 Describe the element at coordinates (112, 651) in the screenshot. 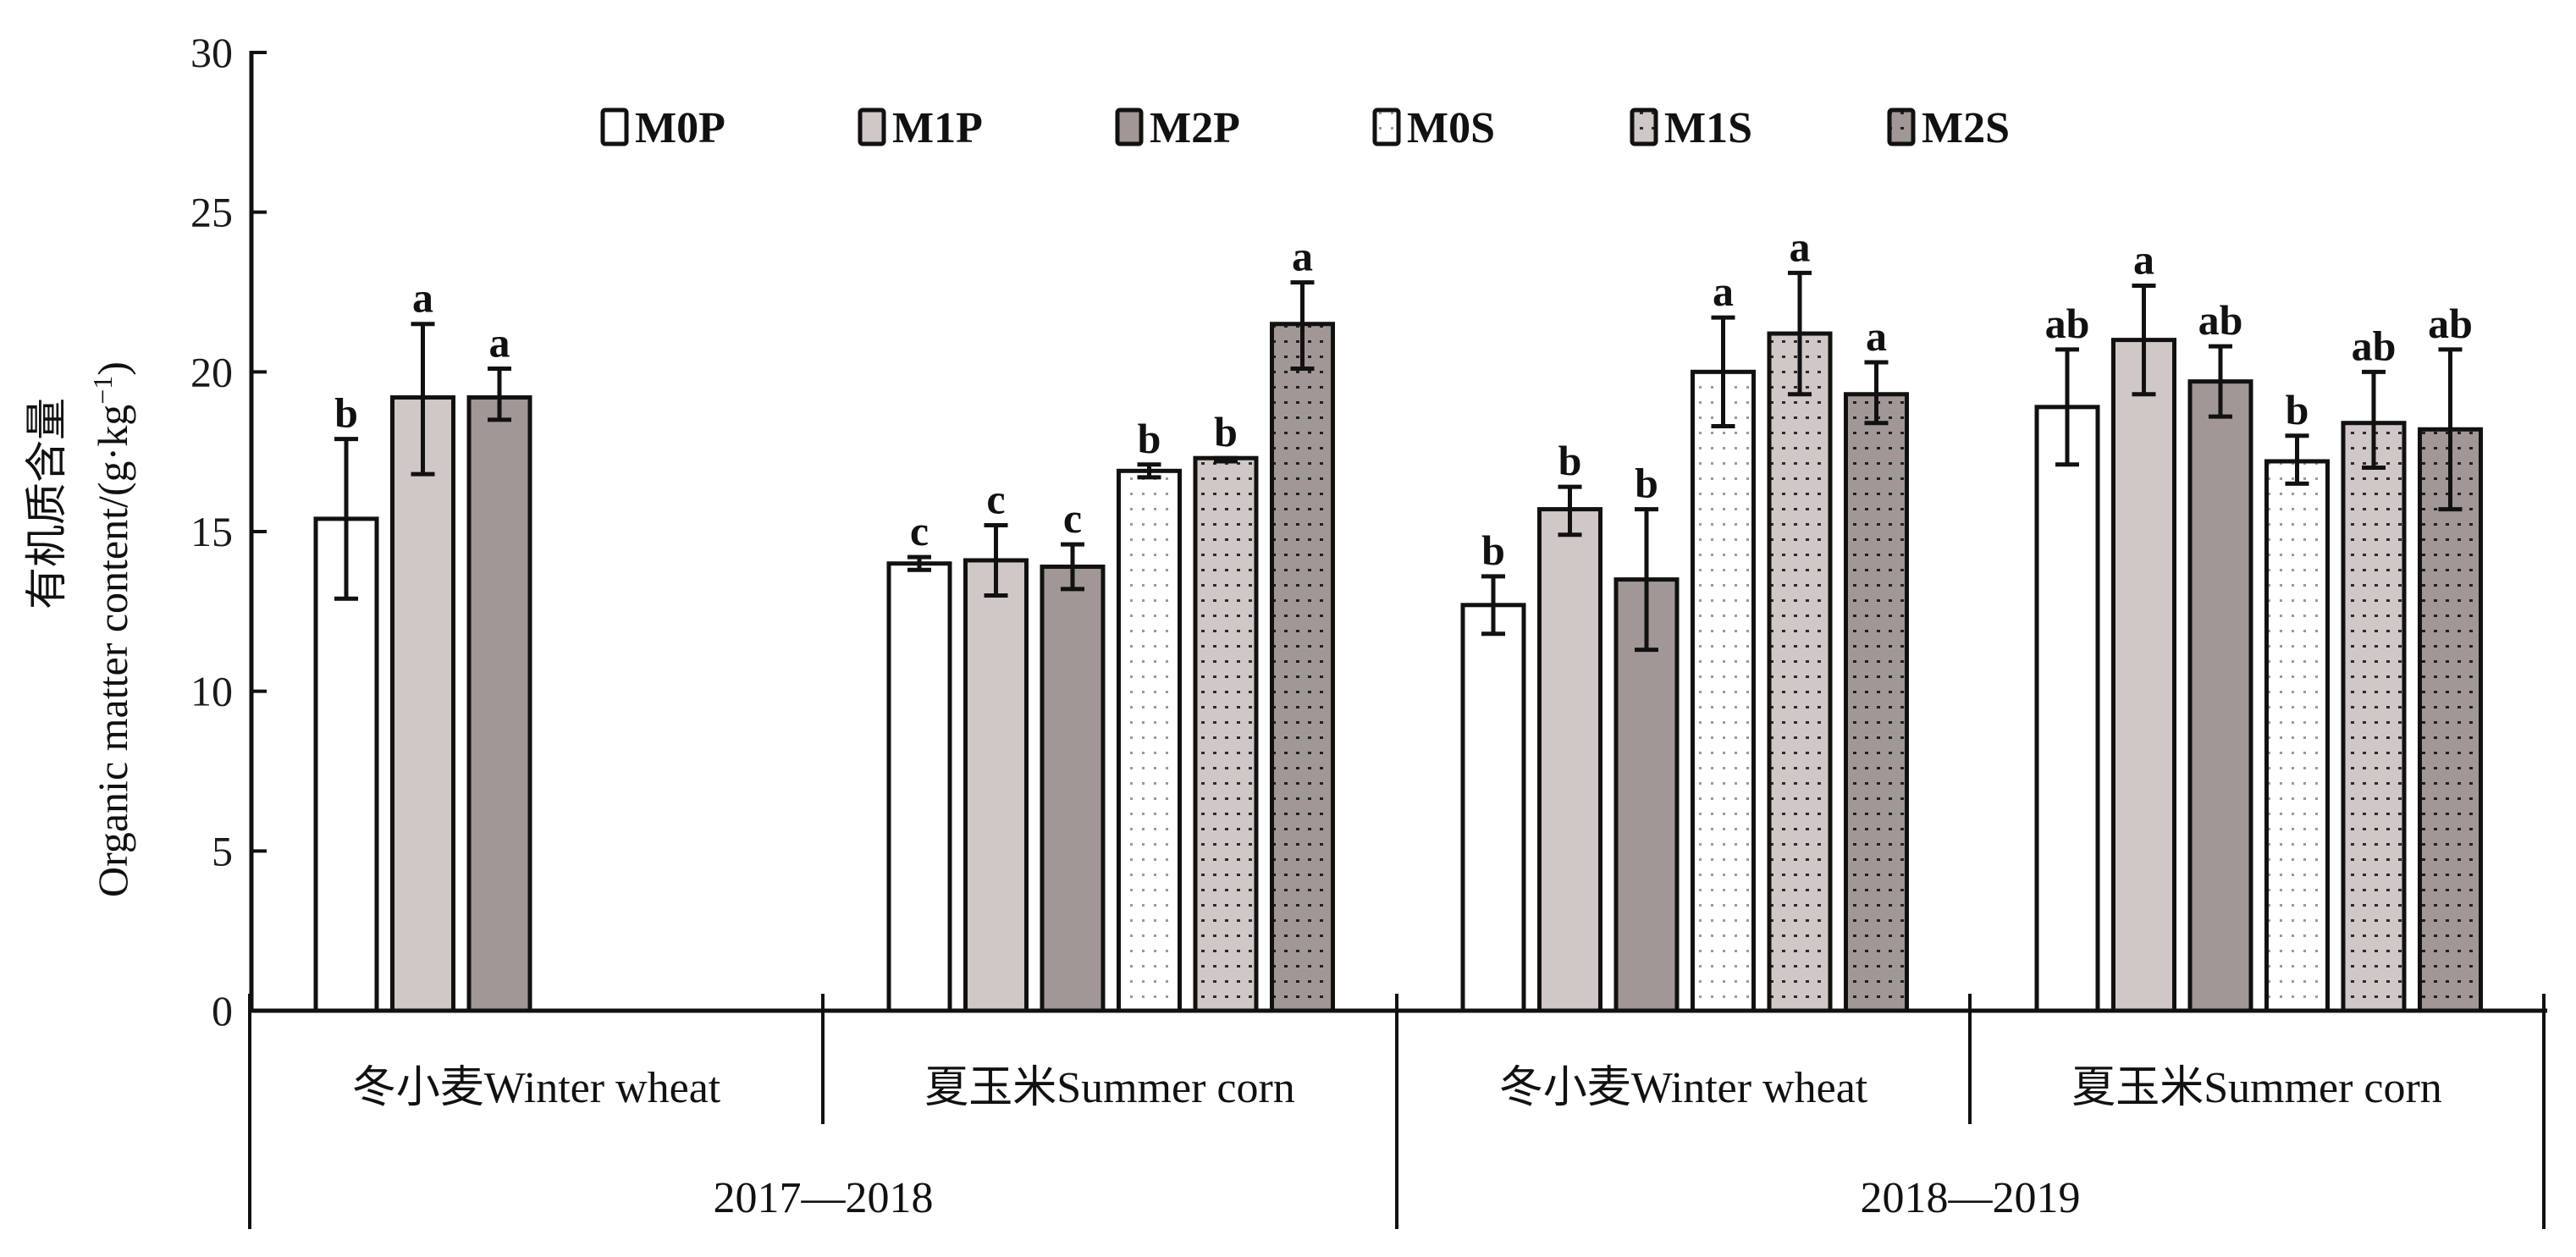

I see `y-axis-title-en-main: Organic matter content/(g·kg` at that location.